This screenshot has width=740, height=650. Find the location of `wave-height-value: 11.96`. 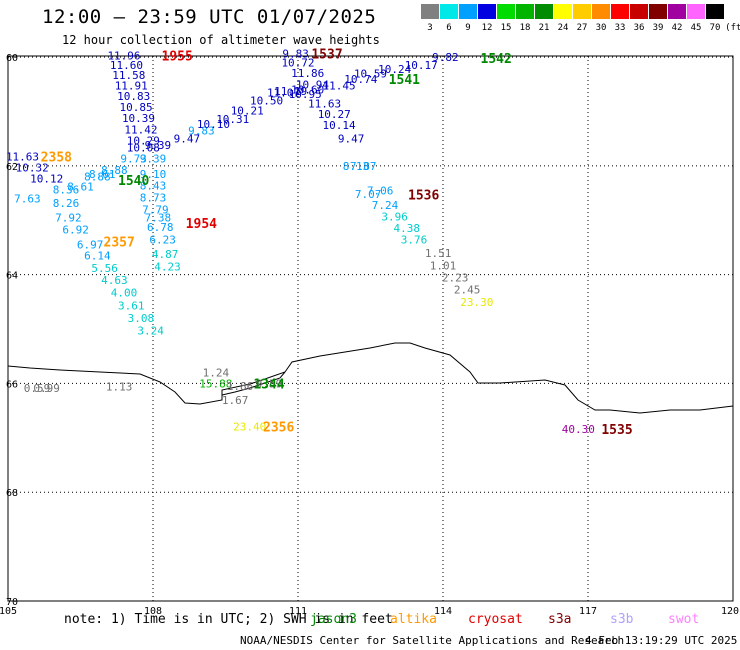

wave-height-value: 11.96 is located at coordinates (123, 55).